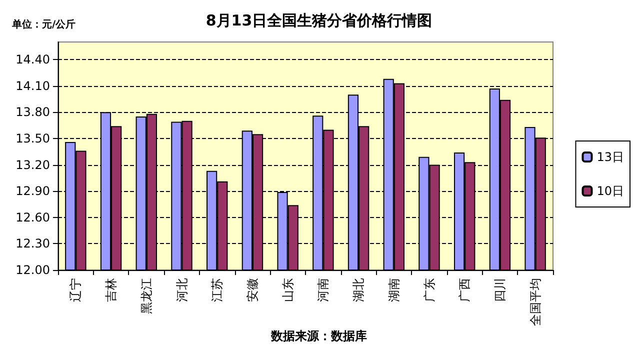 Image resolution: width=638 pixels, height=348 pixels. Describe the element at coordinates (33, 59) in the screenshot. I see `y-tick-label: 14.40` at that location.